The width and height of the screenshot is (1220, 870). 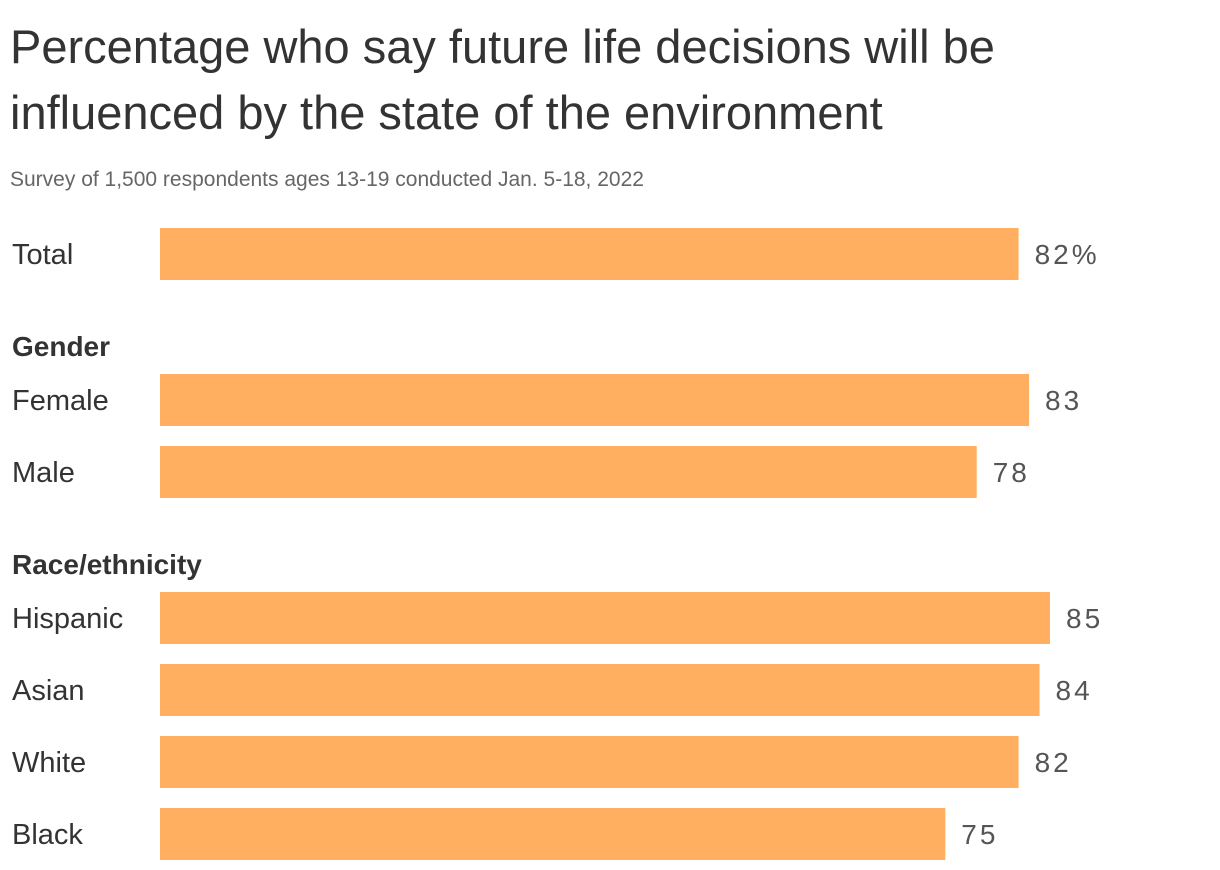 What do you see at coordinates (600, 690) in the screenshot?
I see `bar-asian` at bounding box center [600, 690].